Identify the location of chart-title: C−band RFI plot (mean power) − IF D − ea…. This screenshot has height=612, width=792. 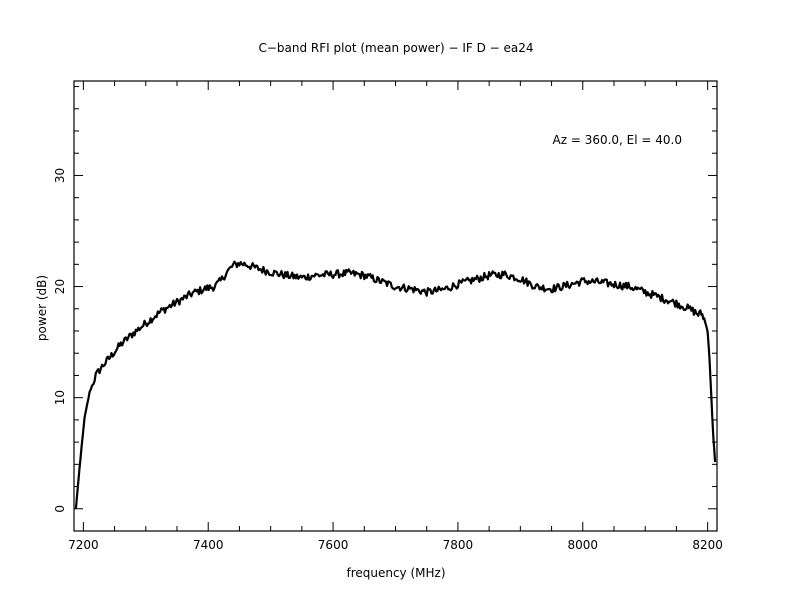
(395, 48).